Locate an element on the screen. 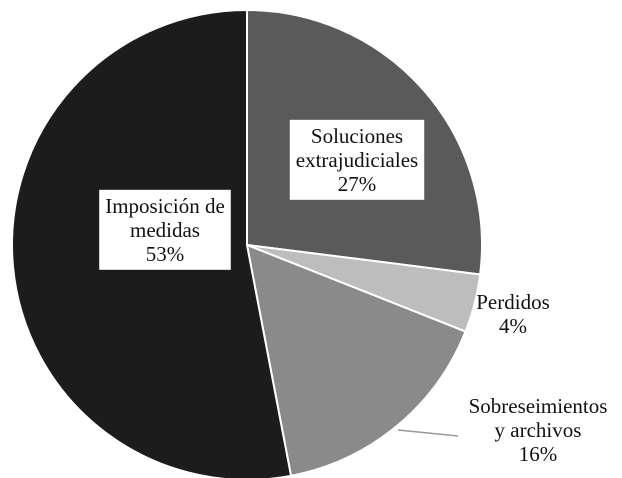 This screenshot has height=478, width=622. slice-label: Perdidos is located at coordinates (513, 302).